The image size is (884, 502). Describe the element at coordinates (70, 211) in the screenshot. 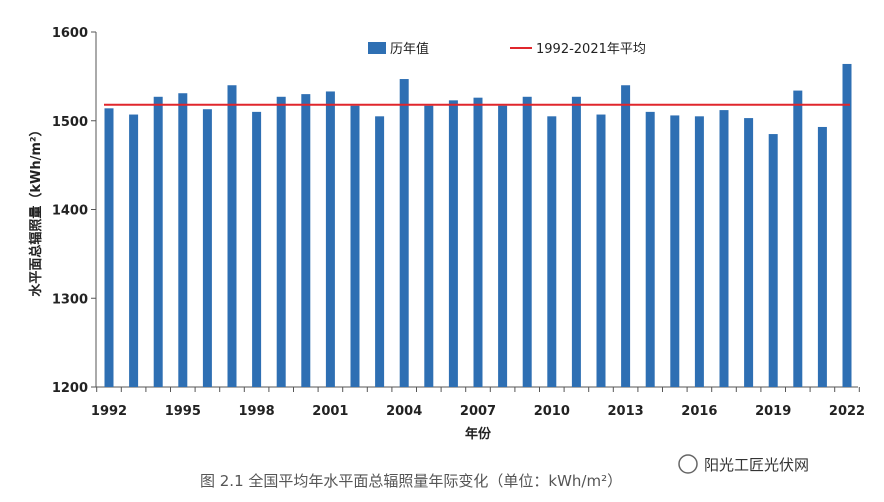

I see `y-tick-label: 1400` at that location.